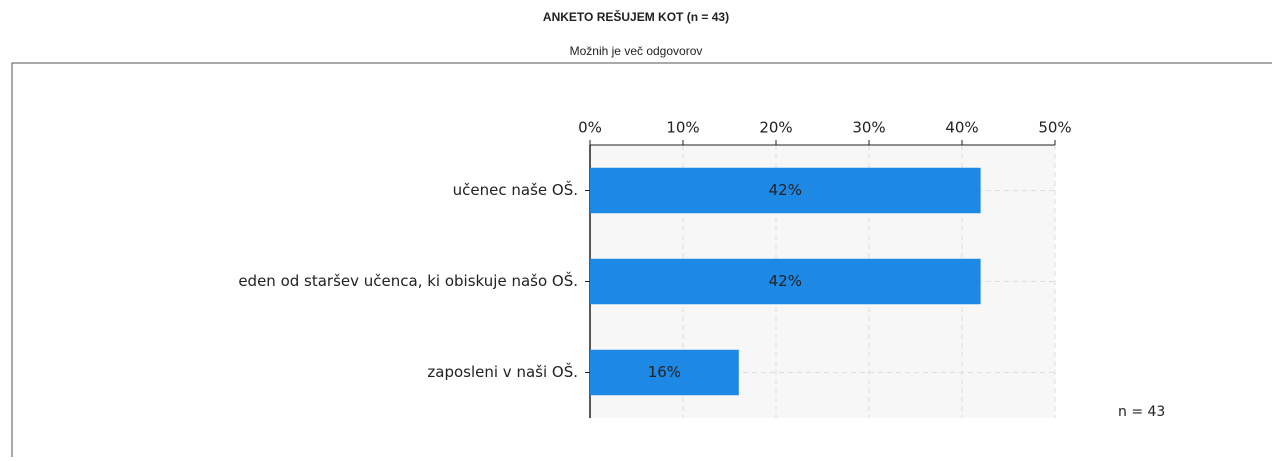  What do you see at coordinates (868, 128) in the screenshot?
I see `x-tick-label: 30%` at bounding box center [868, 128].